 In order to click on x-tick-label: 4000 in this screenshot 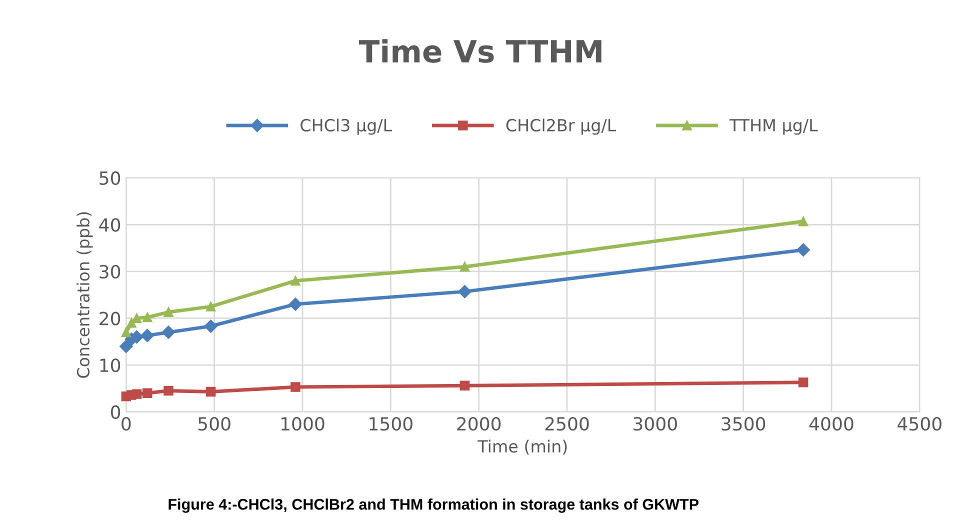, I will do `click(831, 424)`.